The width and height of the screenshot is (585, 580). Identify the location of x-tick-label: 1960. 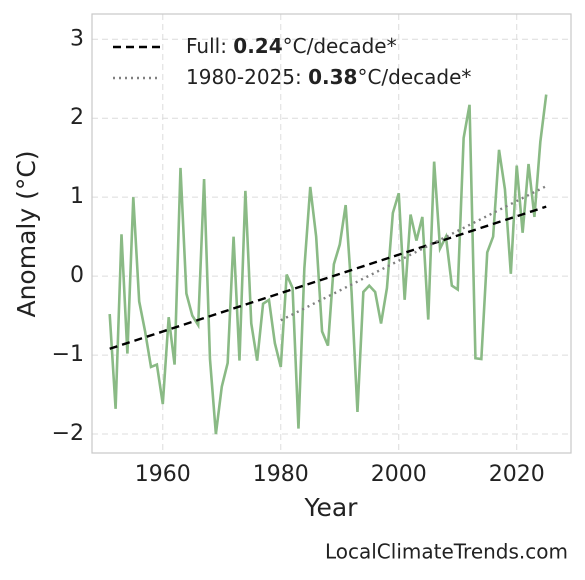
(163, 474).